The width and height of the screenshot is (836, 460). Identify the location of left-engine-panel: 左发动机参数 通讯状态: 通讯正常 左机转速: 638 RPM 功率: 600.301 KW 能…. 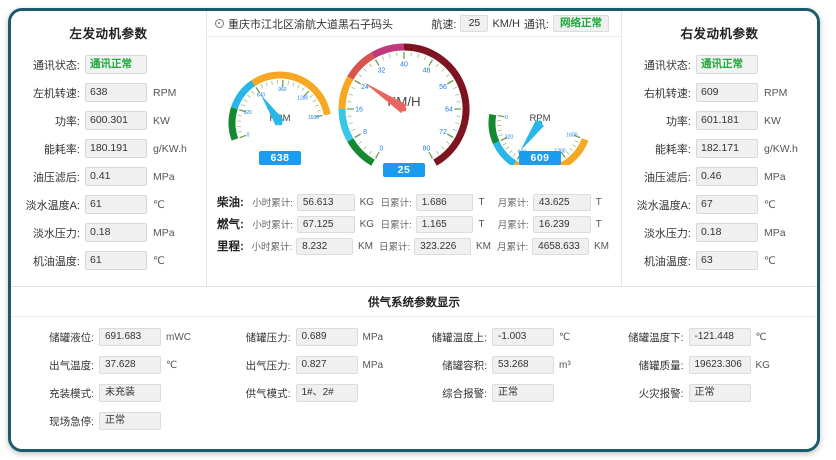
(109, 148).